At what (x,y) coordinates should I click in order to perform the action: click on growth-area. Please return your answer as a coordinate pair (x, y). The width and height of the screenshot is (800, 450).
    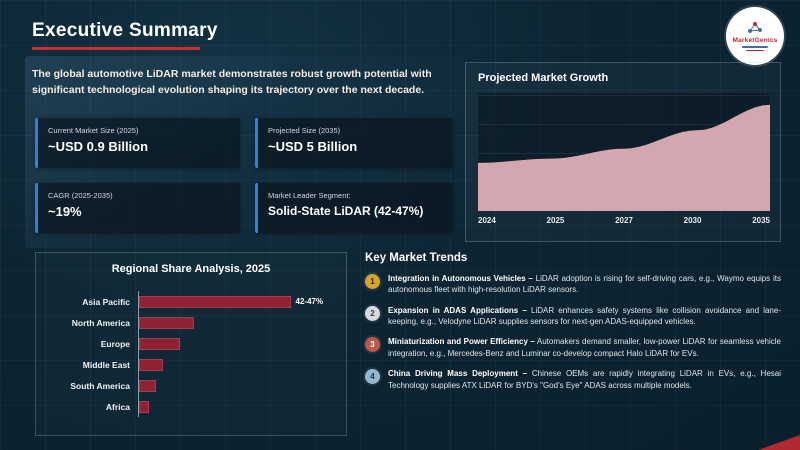
    Looking at the image, I should click on (624, 157).